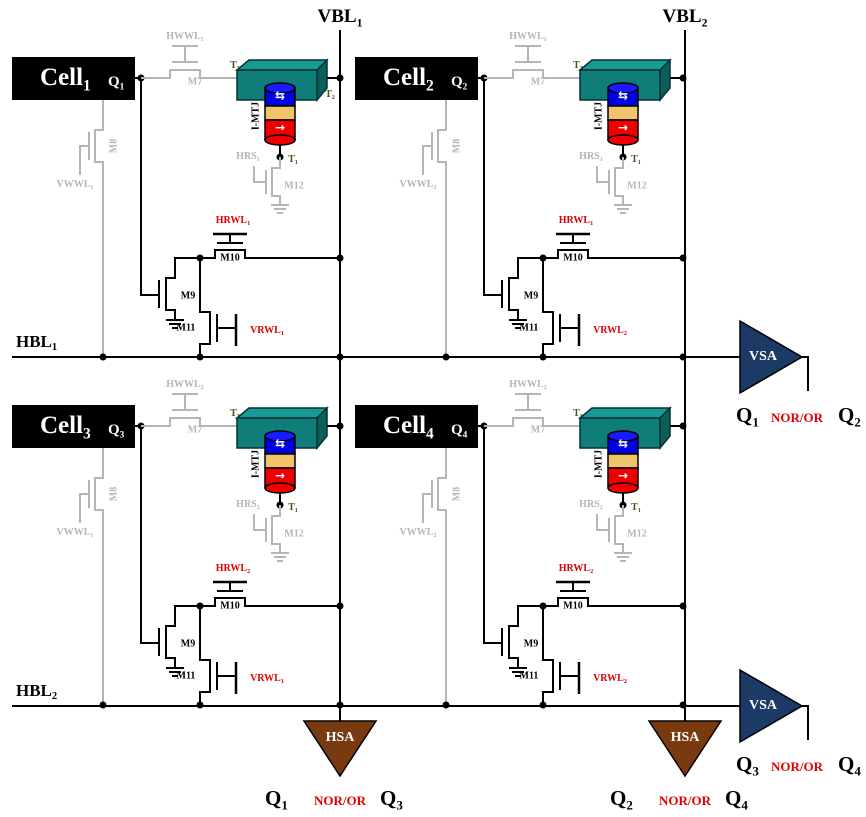  I want to click on label-text: HRS, so click(589, 504).